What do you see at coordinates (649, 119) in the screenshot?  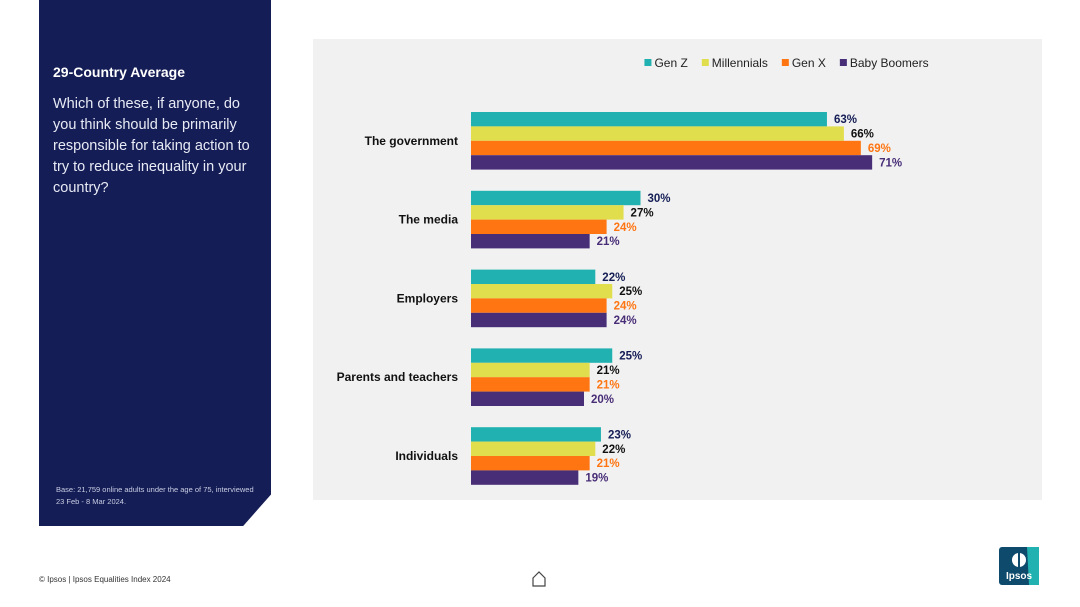 I see `bar-the-government-gen-z` at bounding box center [649, 119].